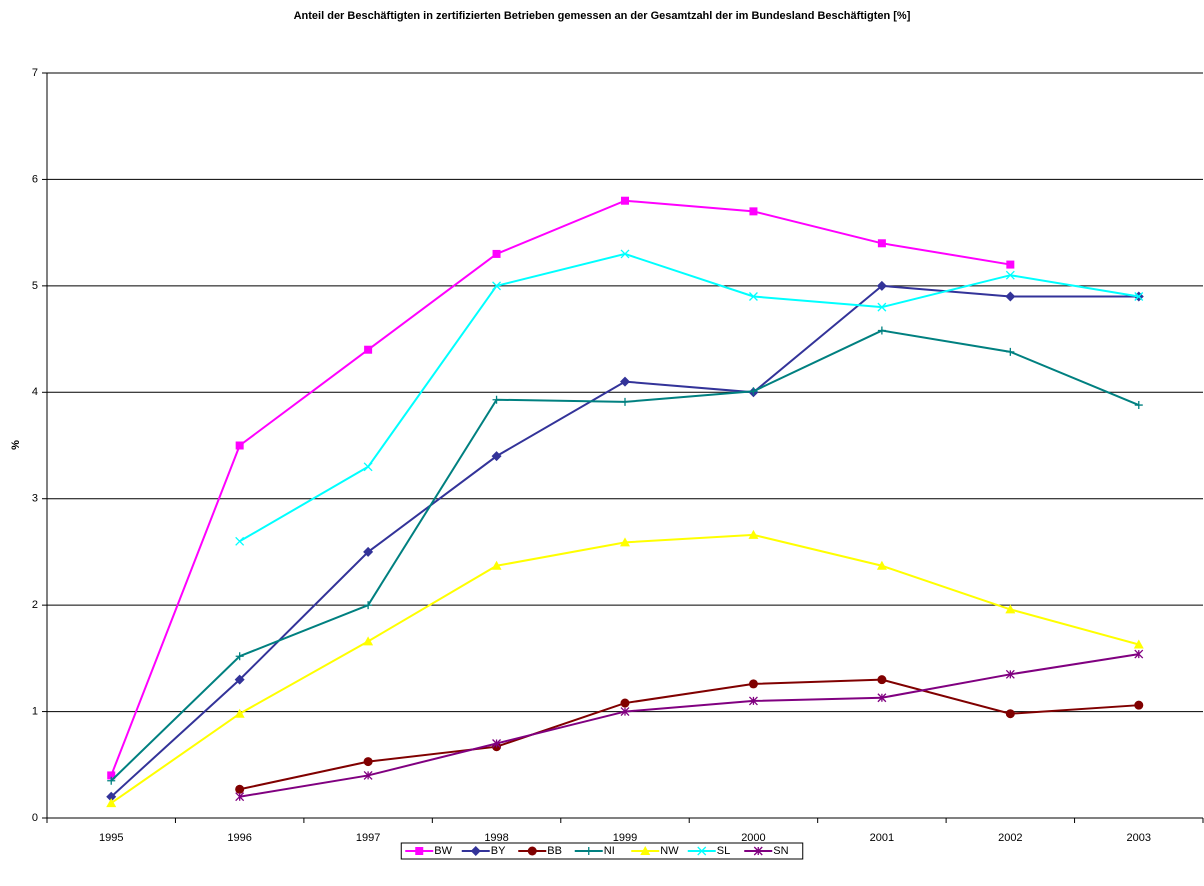 Image resolution: width=1204 pixels, height=886 pixels. Describe the element at coordinates (239, 838) in the screenshot. I see `x-tick-label: 1996` at that location.